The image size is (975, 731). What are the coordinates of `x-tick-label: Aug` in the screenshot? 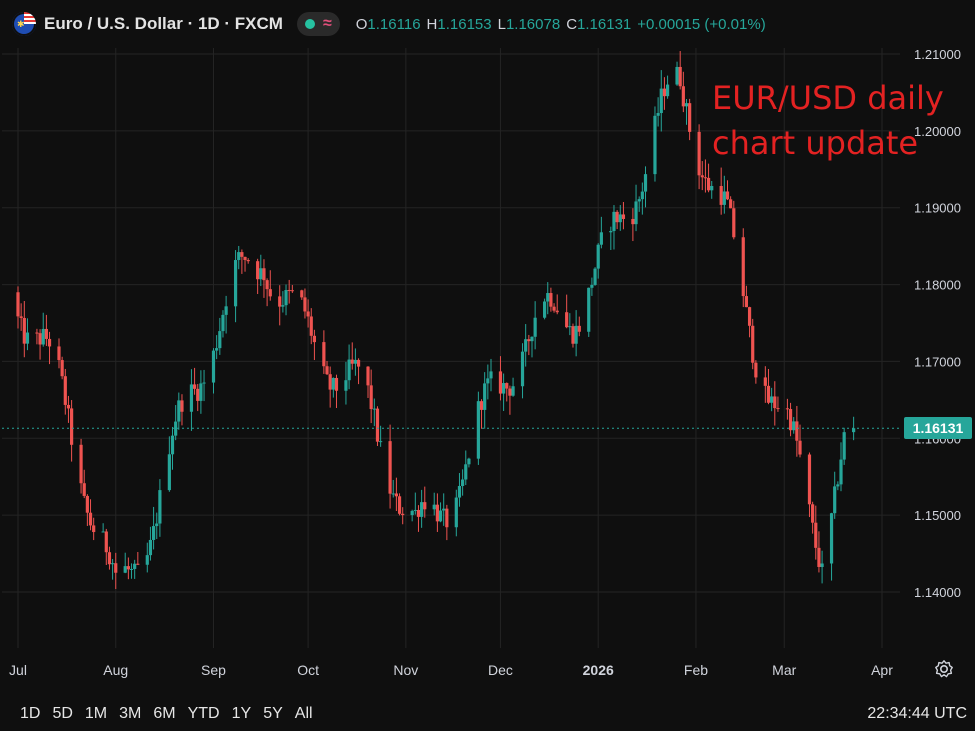 It's located at (115, 670).